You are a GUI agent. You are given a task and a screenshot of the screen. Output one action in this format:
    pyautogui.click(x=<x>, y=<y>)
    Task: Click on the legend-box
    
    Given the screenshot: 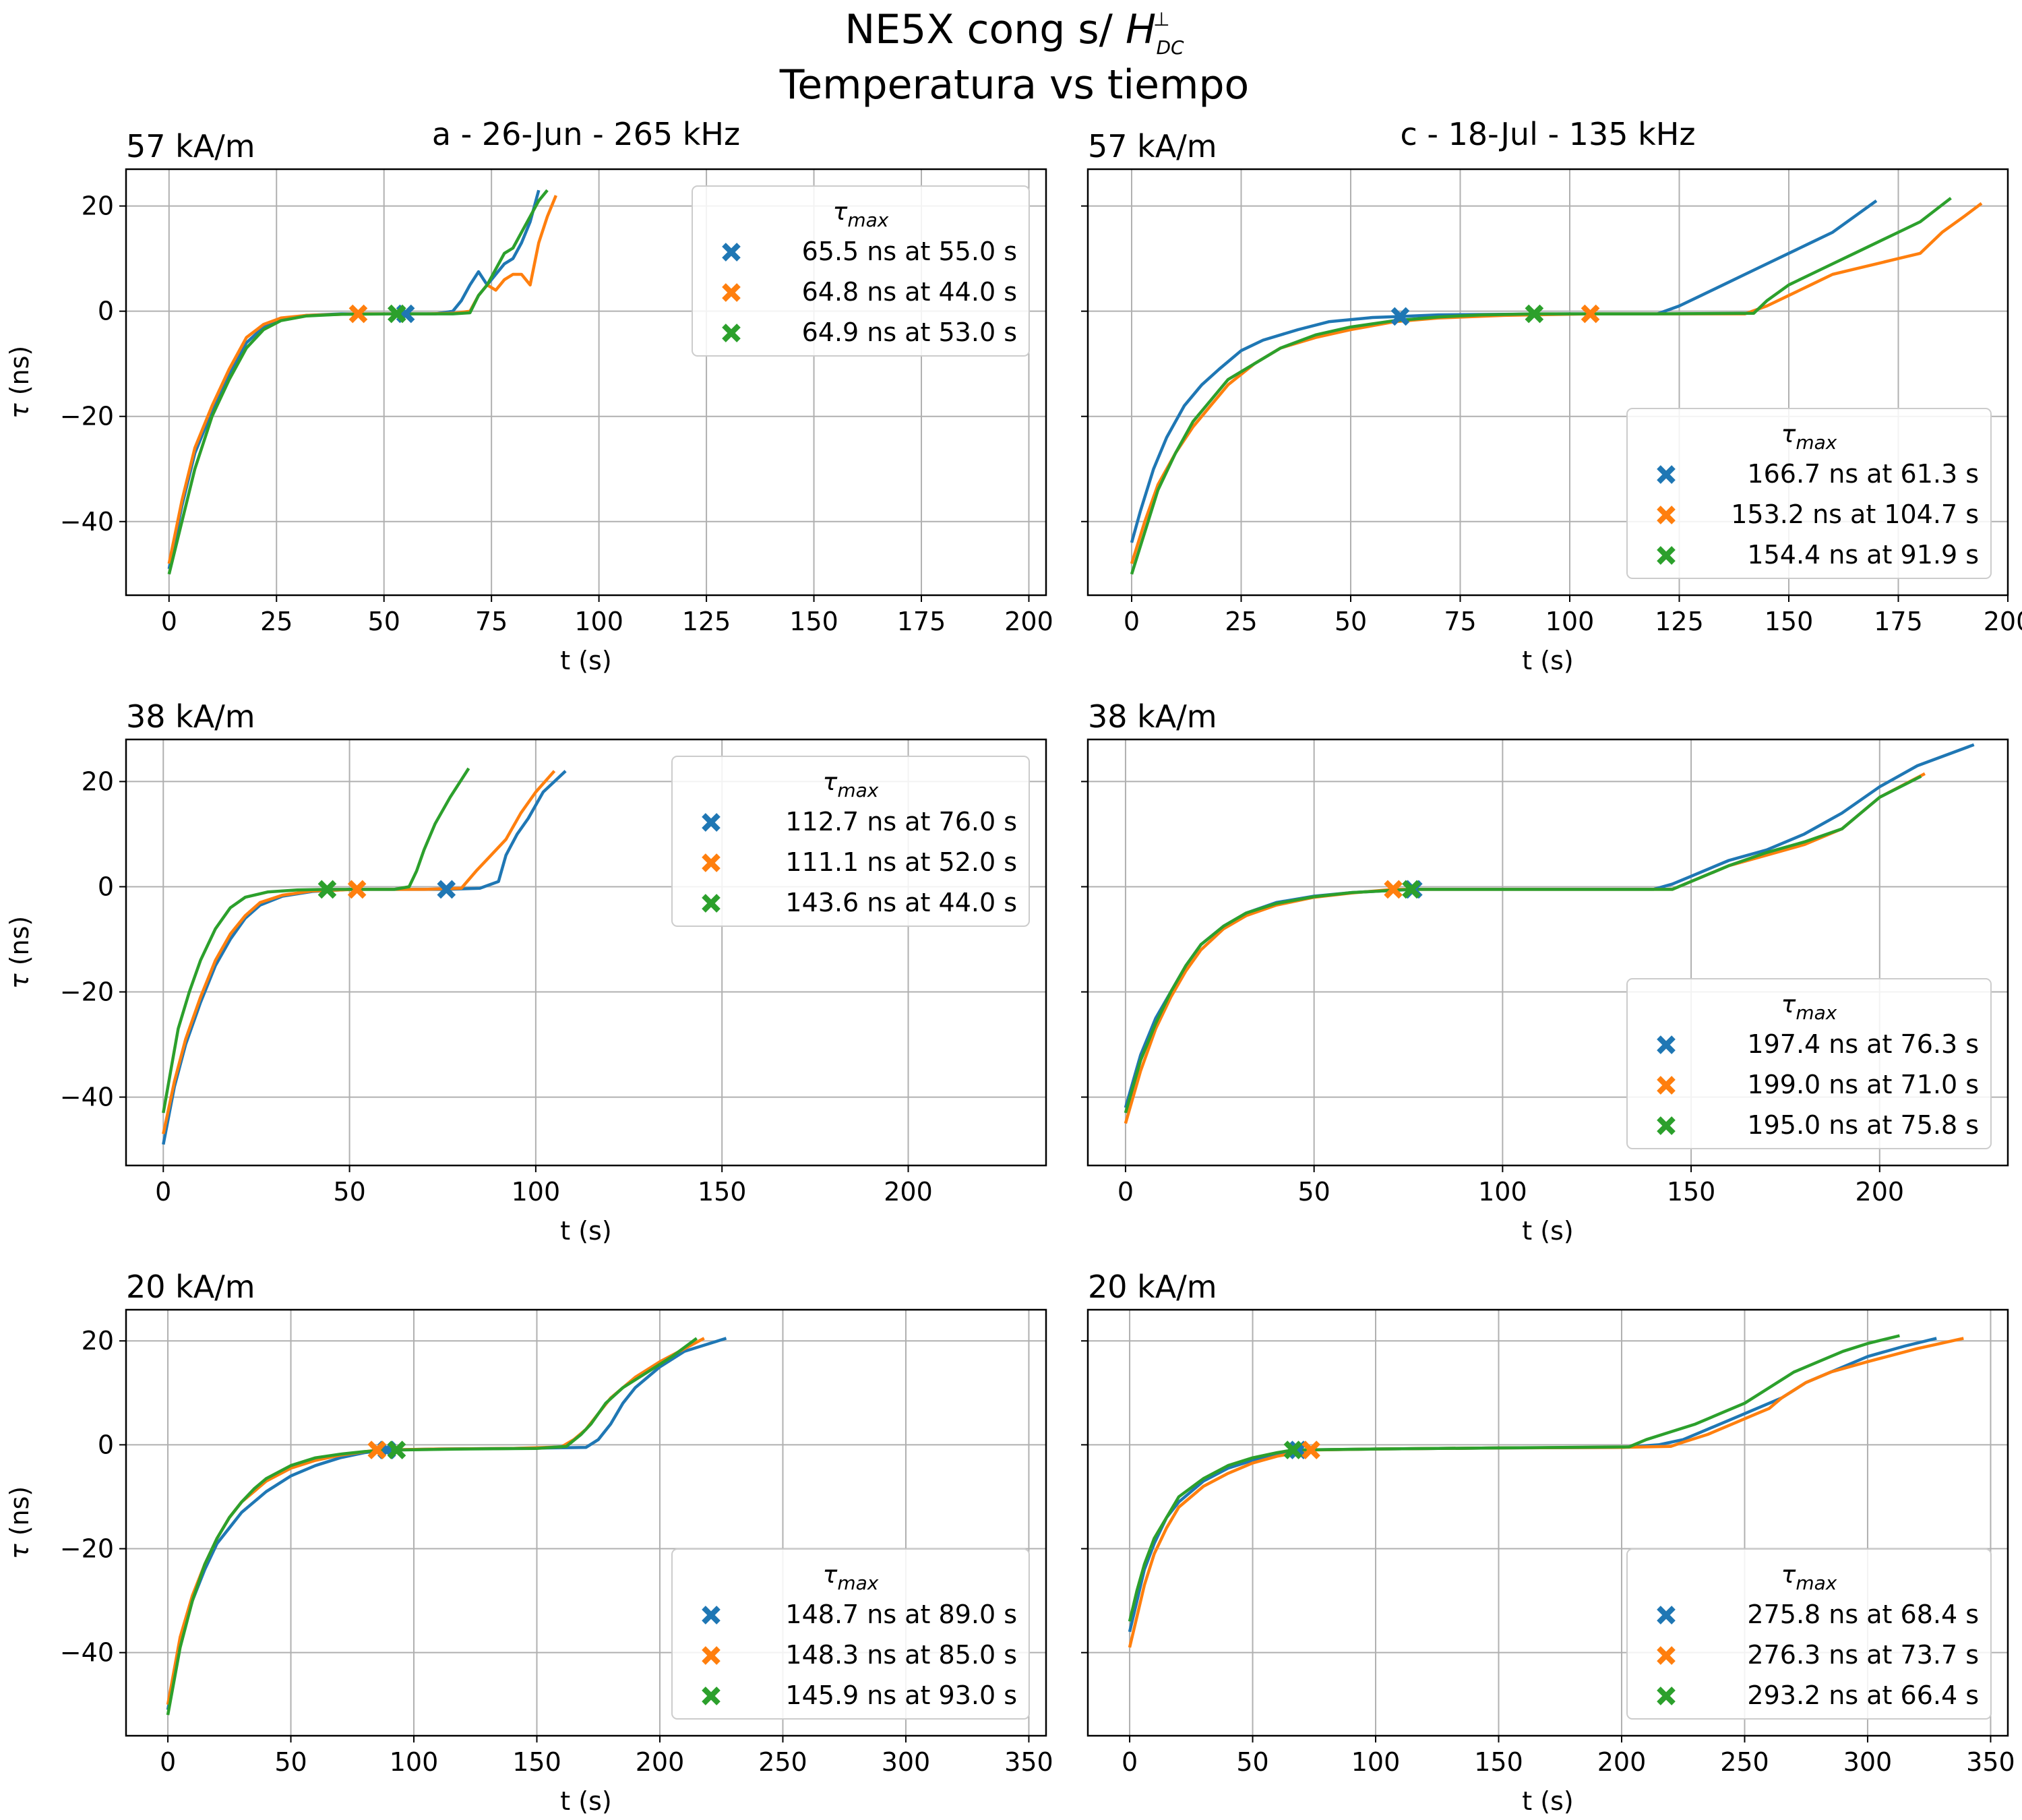 What is the action you would take?
    pyautogui.click(x=1809, y=1063)
    